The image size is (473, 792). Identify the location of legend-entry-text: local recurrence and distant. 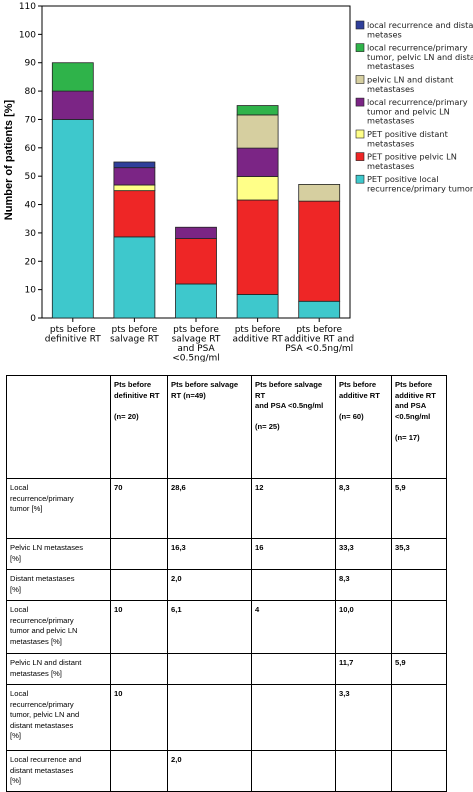
(420, 25).